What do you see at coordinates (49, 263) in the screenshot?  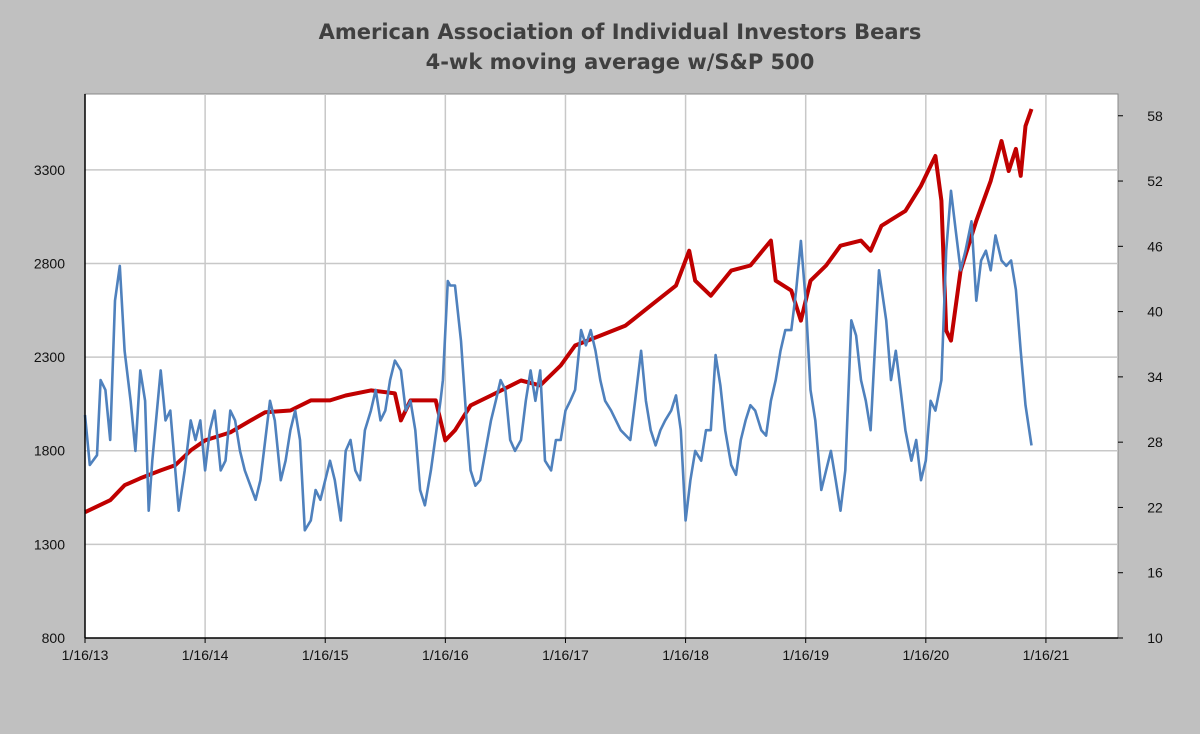 I see `y-left-tick-label: 2800` at bounding box center [49, 263].